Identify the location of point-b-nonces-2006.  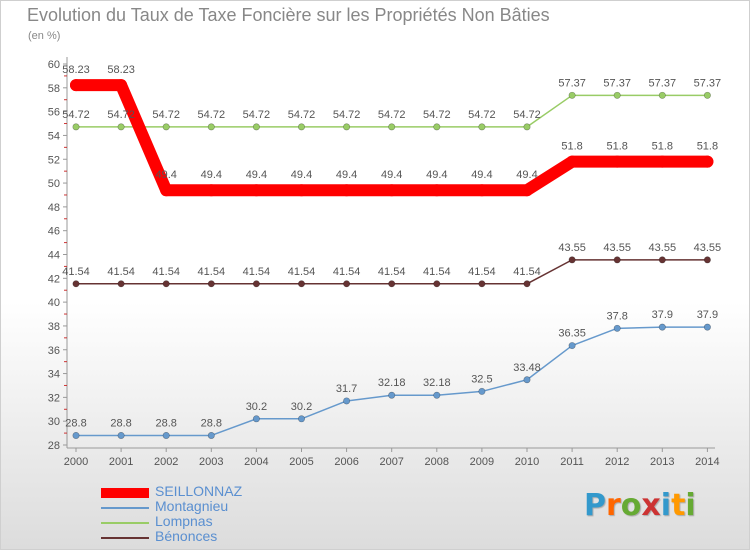
(347, 284).